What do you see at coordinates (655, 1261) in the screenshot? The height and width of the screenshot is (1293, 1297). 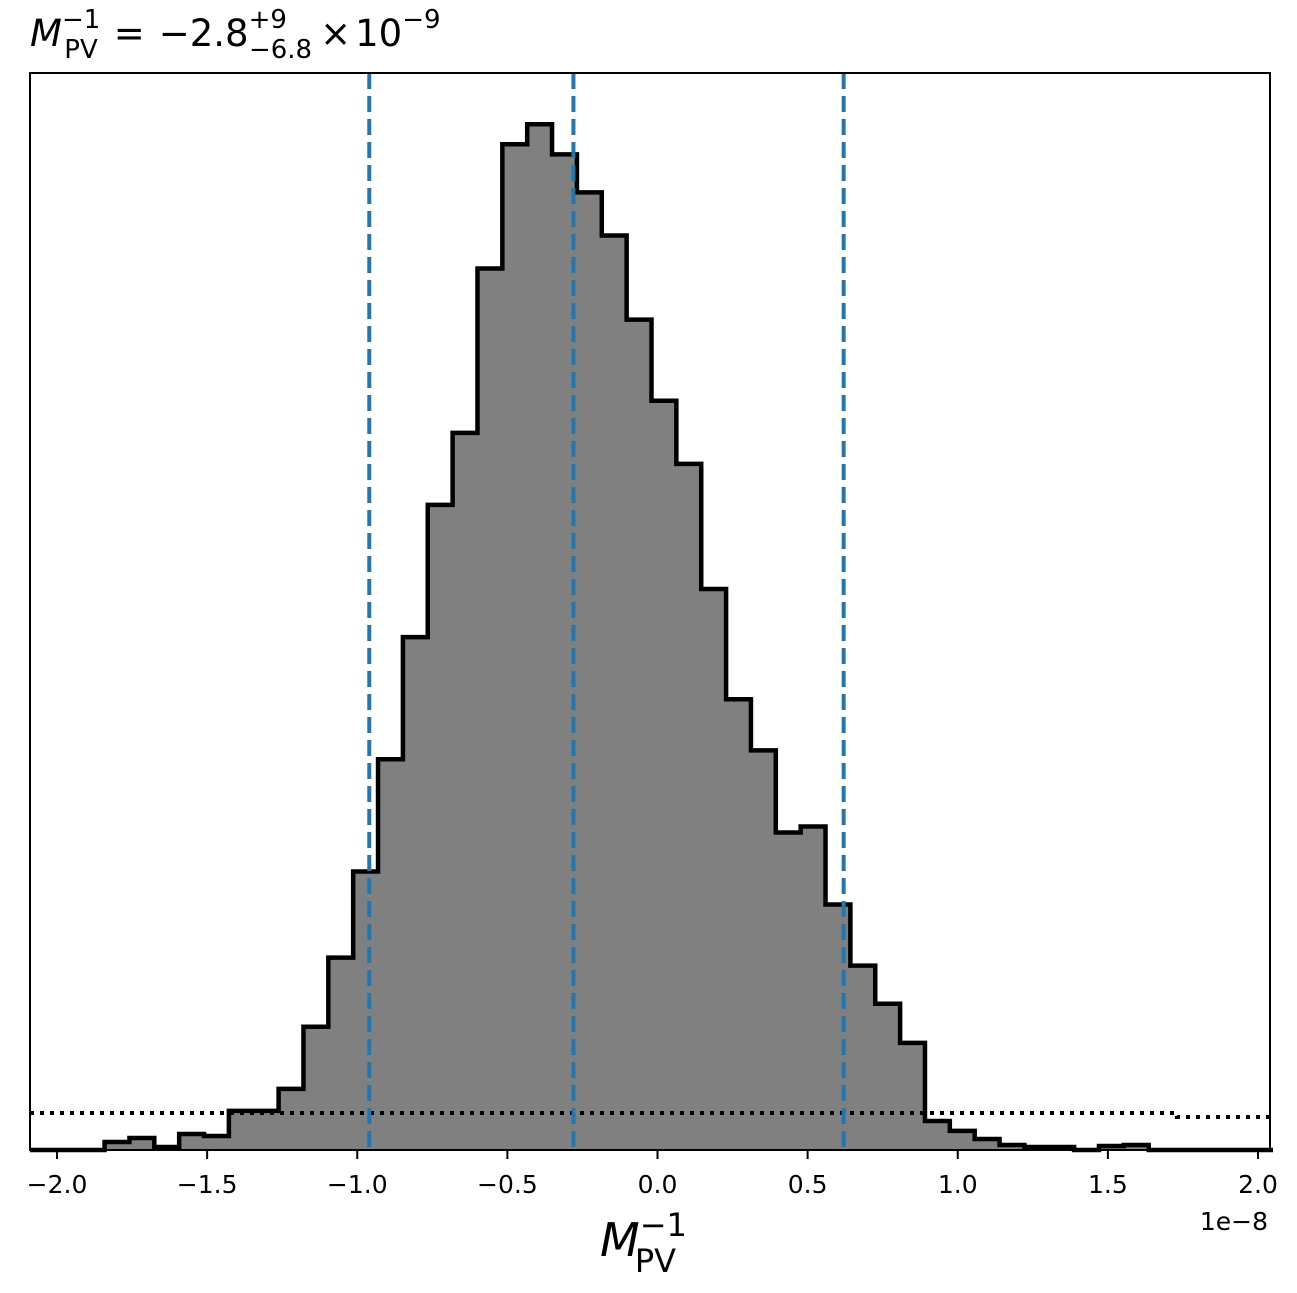 I see `xlabel-sub: PV` at bounding box center [655, 1261].